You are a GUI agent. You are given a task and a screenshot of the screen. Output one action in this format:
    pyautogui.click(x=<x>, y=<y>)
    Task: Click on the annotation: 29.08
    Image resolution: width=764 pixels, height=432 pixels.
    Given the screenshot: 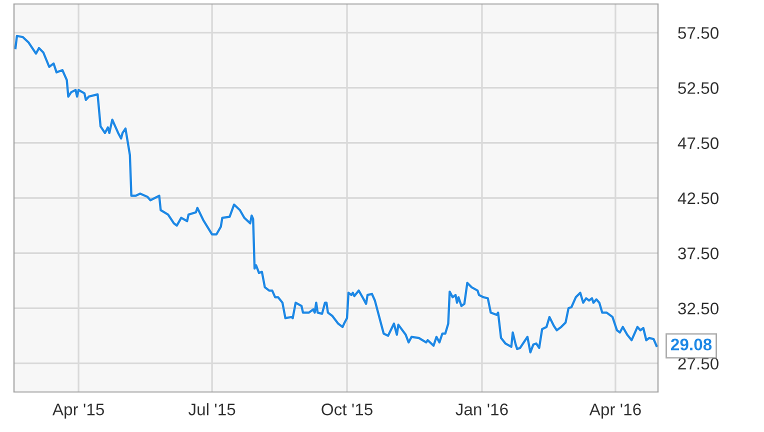 What is the action you would take?
    pyautogui.click(x=691, y=344)
    